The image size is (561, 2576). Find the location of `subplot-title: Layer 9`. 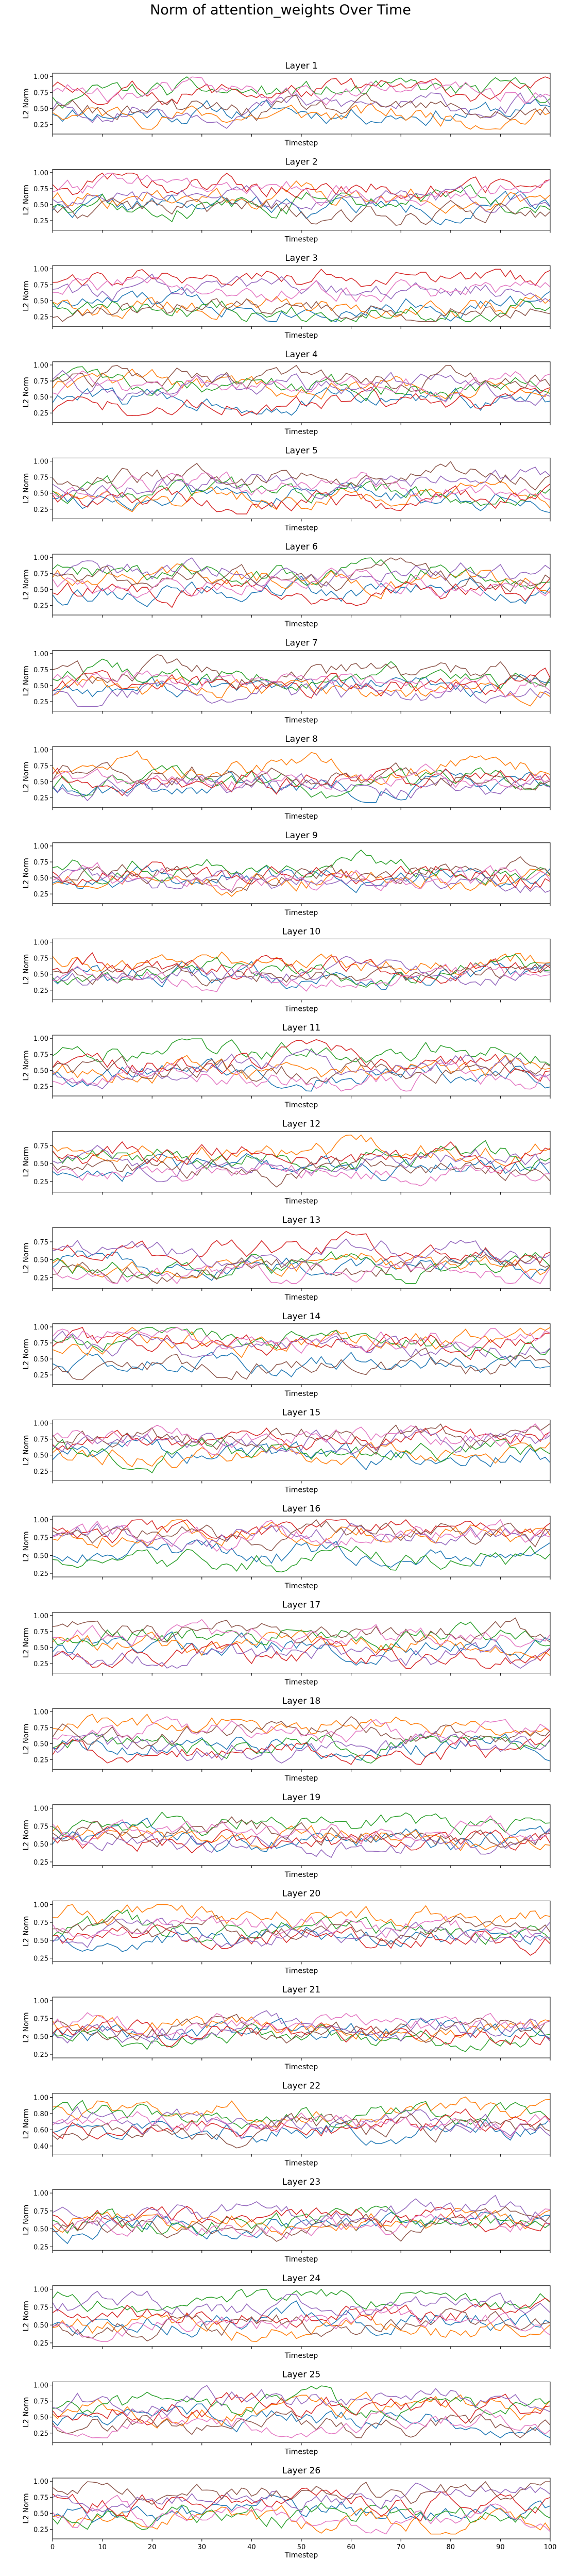

subplot-title: Layer 9 is located at coordinates (301, 835).